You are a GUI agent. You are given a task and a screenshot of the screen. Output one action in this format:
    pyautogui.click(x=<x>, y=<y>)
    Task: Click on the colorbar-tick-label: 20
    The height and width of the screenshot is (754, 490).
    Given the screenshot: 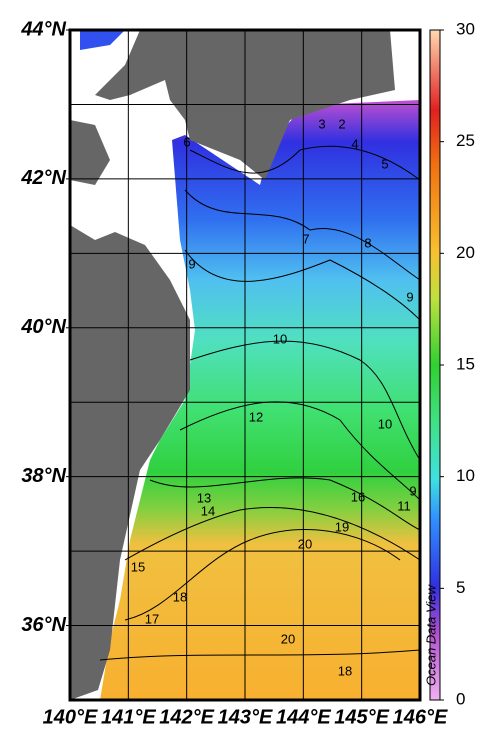 What is the action you would take?
    pyautogui.click(x=465, y=252)
    